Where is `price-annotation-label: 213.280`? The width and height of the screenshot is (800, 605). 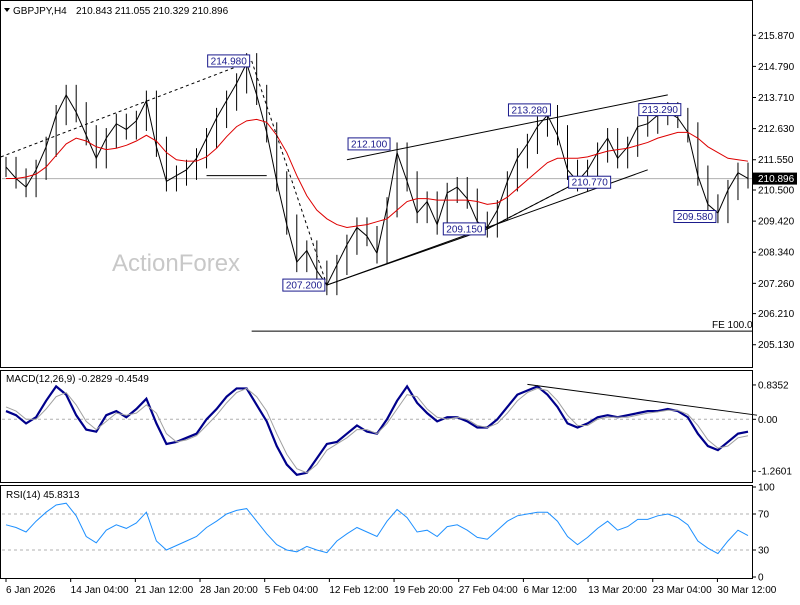
price-annotation-label: 213.280 is located at coordinates (529, 110).